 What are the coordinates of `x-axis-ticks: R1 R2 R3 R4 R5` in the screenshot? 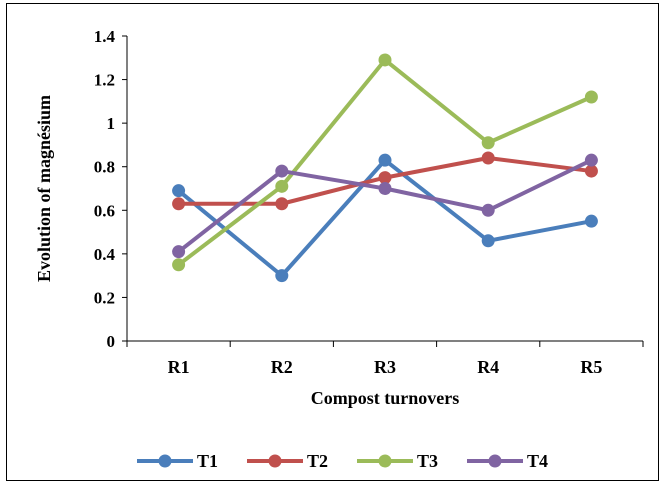 It's located at (385, 359).